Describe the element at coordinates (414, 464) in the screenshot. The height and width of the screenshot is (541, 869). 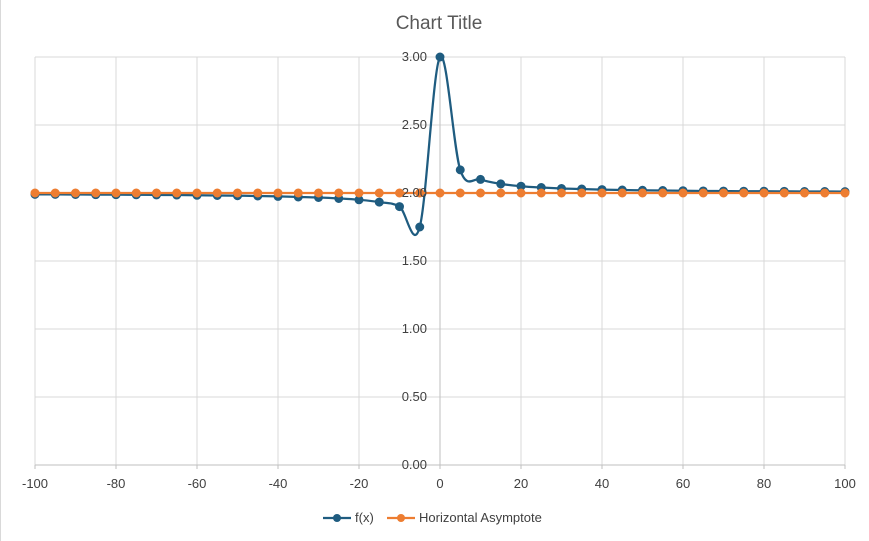
I see `y-tick-label: 0.00` at that location.